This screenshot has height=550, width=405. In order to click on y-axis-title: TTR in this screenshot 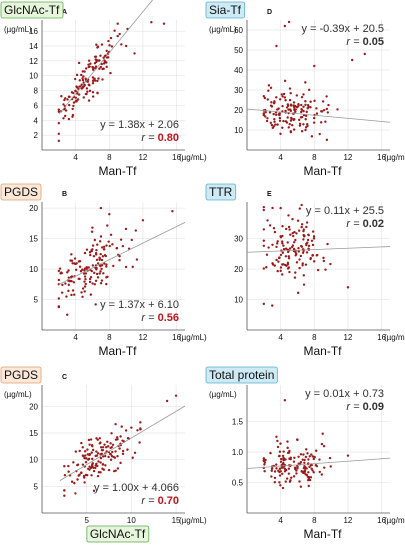, I will do `click(221, 192)`.